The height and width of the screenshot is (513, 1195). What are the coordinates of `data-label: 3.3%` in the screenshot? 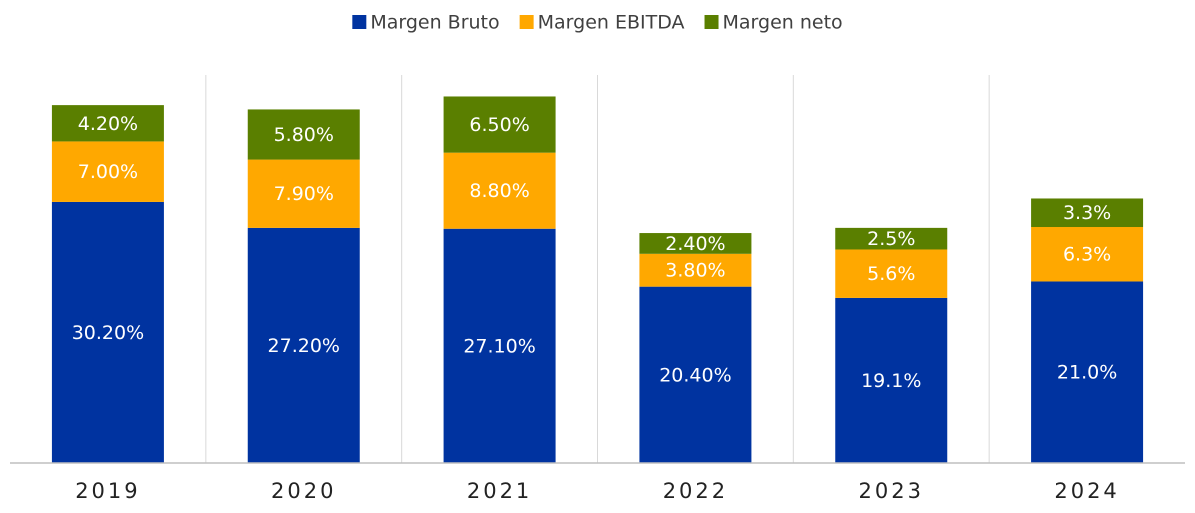 It's located at (1087, 213).